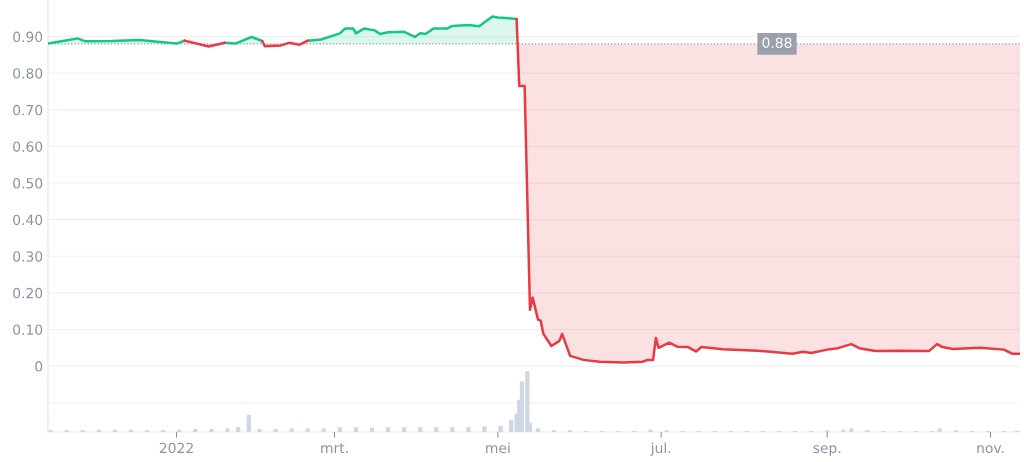 This screenshot has width=1024, height=462. What do you see at coordinates (827, 450) in the screenshot?
I see `x-tick-label: sep.` at bounding box center [827, 450].